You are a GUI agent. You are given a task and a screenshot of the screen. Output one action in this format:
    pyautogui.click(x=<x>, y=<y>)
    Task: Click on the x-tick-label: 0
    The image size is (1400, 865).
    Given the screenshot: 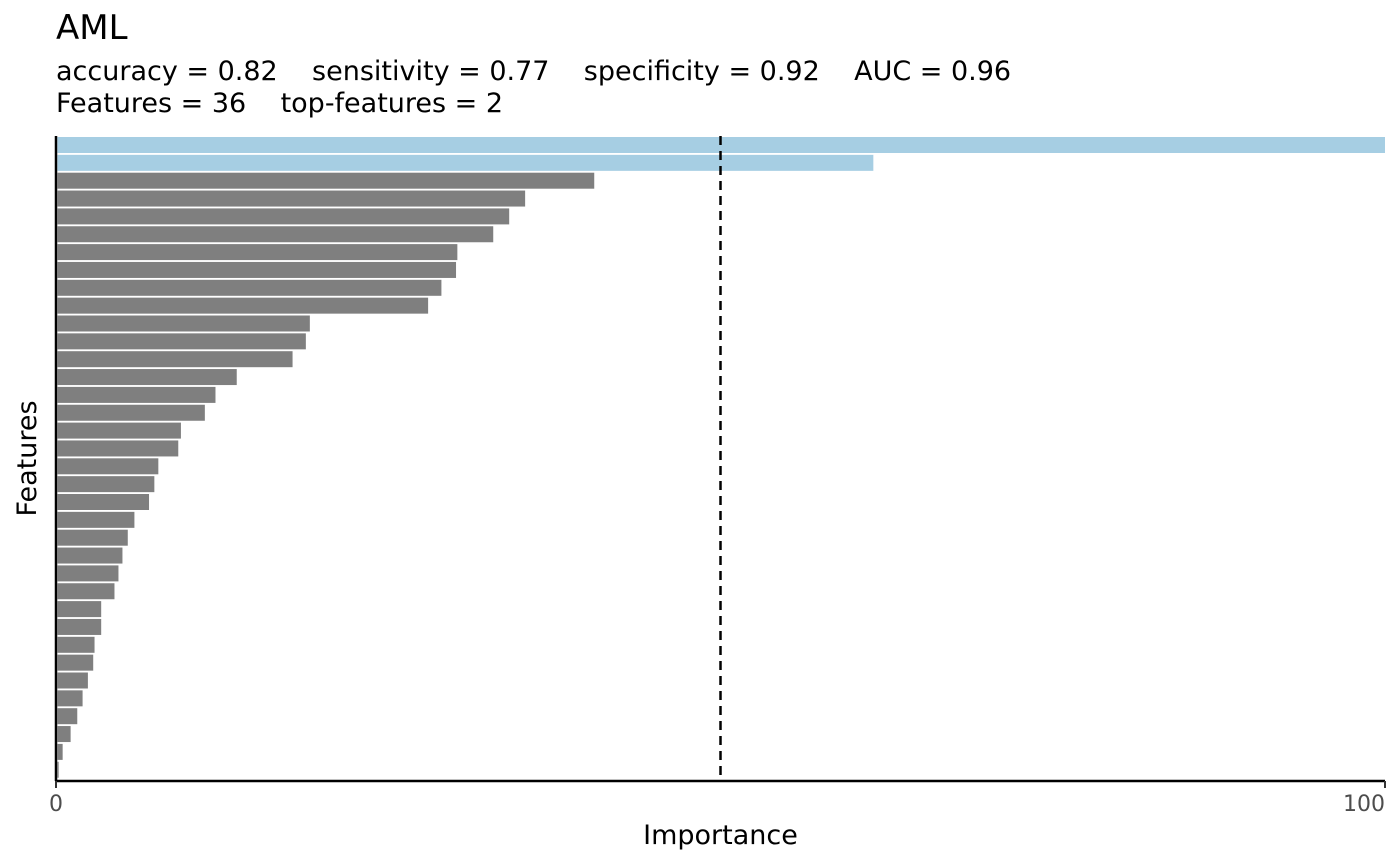 What is the action you would take?
    pyautogui.click(x=56, y=804)
    